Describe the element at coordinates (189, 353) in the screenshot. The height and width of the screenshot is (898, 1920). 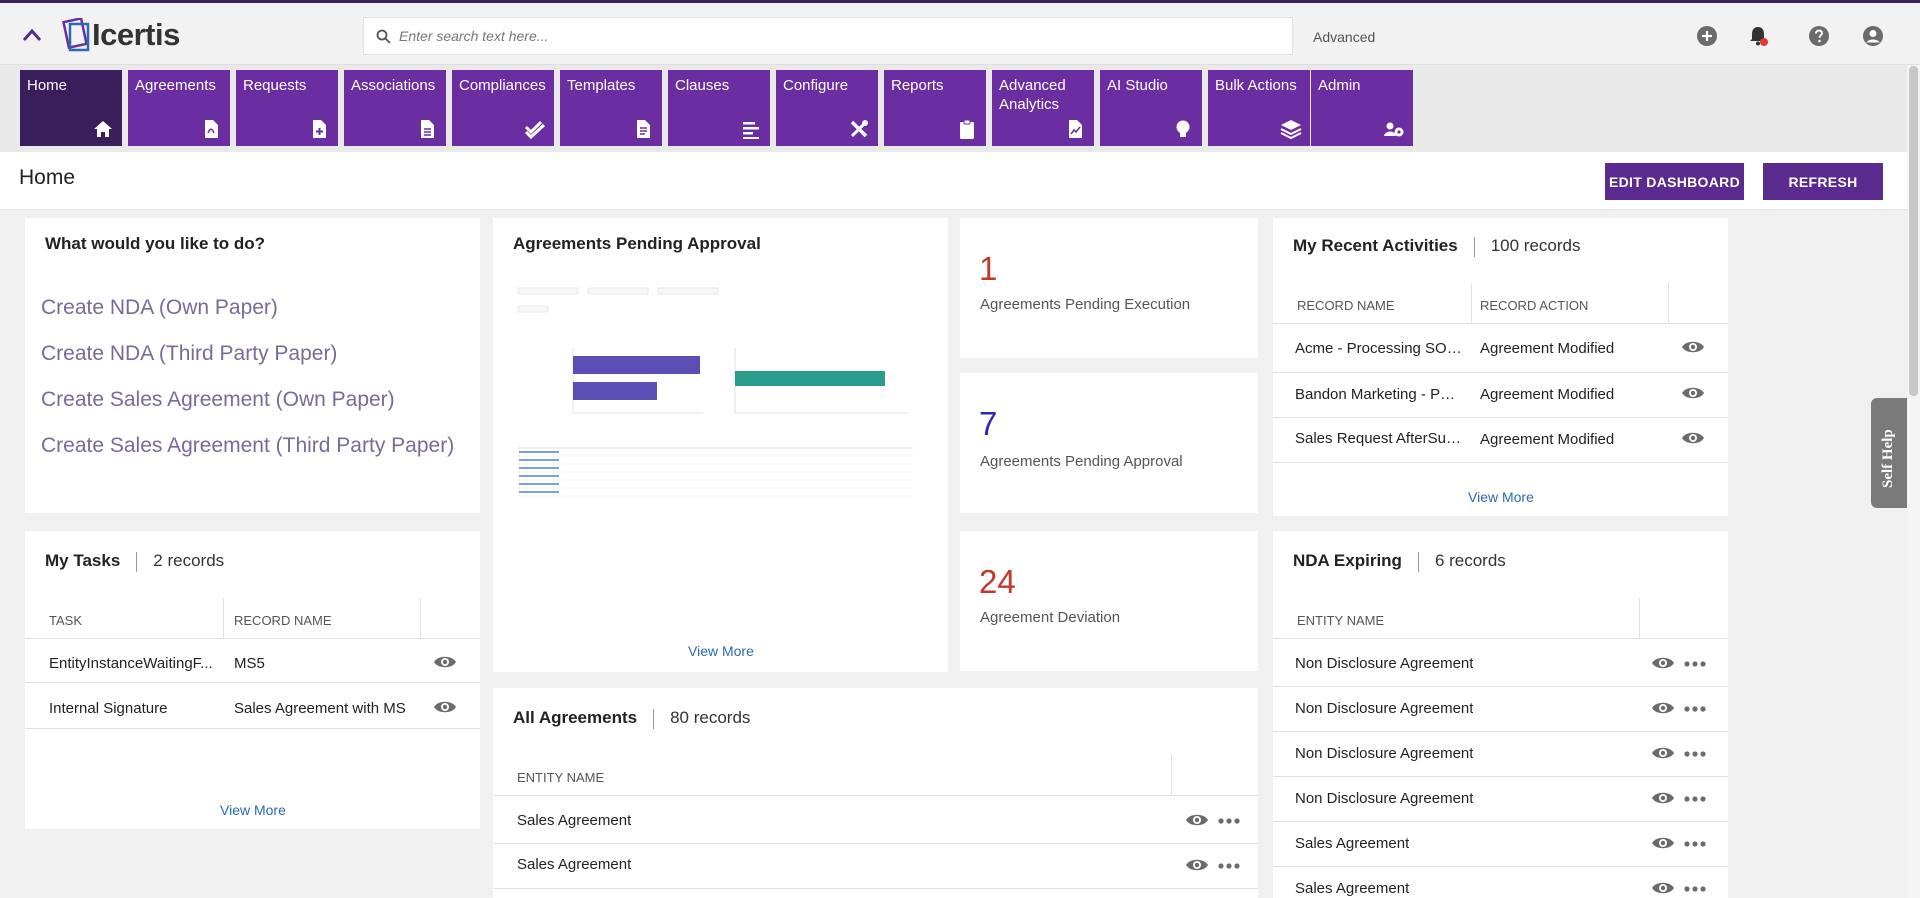
I see `quick-link-create-nda-third: Create NDA (Third Party Paper)` at that location.